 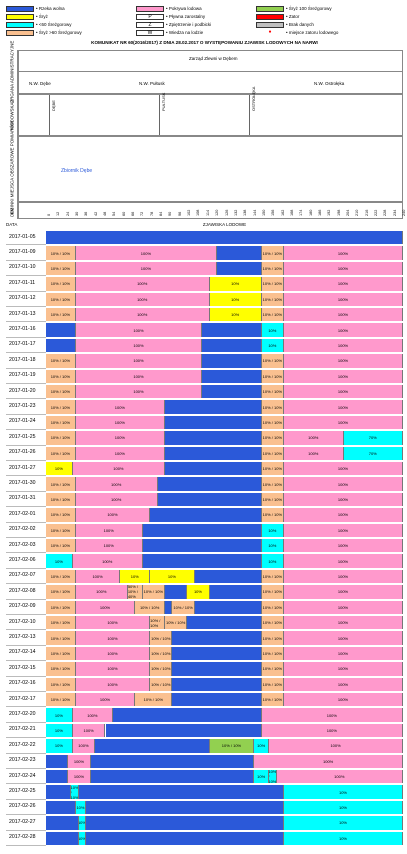 I want to click on km-tick-label: 54, so click(x=114, y=213).